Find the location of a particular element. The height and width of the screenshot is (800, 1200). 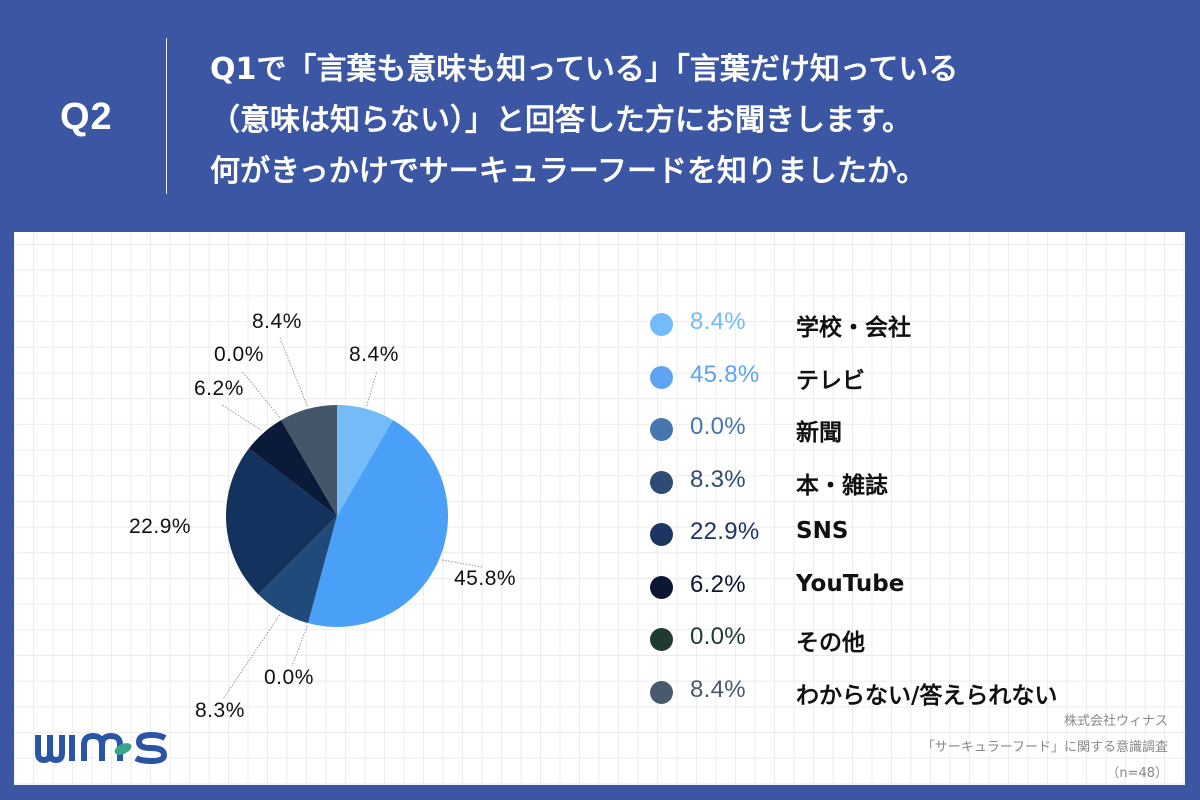

logo-leaf-icon is located at coordinates (123, 749).